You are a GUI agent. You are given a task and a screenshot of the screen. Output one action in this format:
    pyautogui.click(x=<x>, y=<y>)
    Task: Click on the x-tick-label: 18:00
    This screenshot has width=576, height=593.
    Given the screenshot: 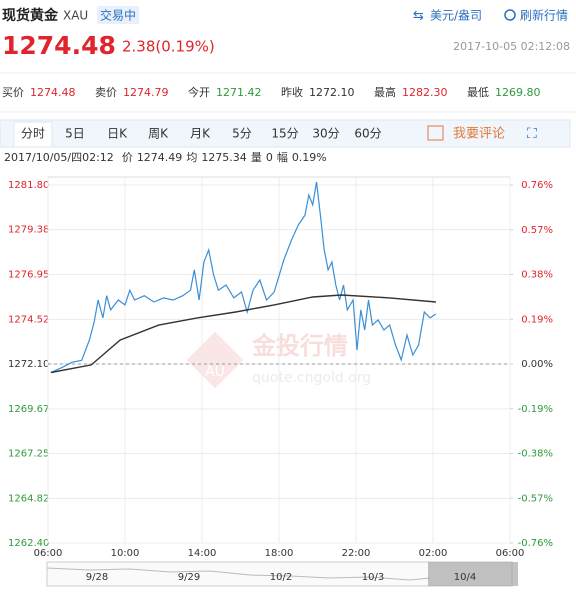 What is the action you would take?
    pyautogui.click(x=279, y=553)
    